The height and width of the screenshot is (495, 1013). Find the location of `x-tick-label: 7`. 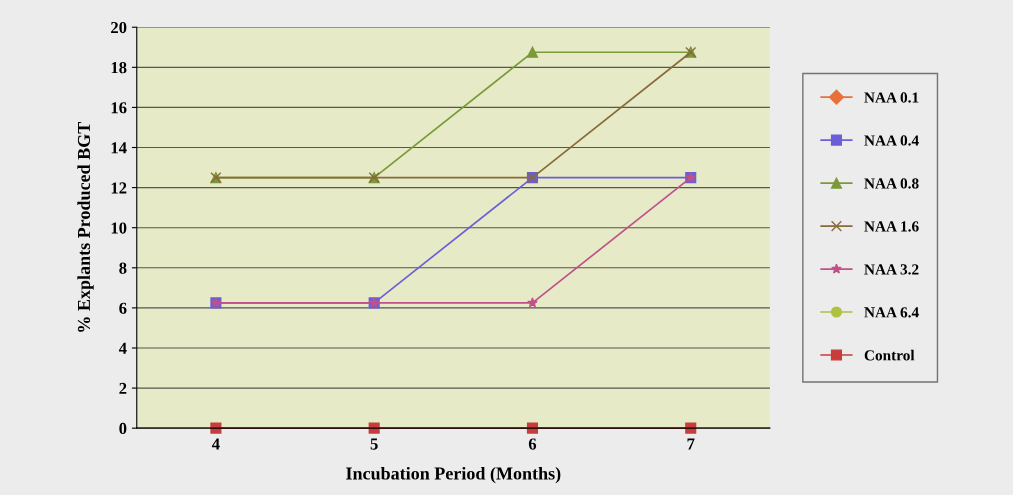

x-tick-label: 7 is located at coordinates (691, 444).